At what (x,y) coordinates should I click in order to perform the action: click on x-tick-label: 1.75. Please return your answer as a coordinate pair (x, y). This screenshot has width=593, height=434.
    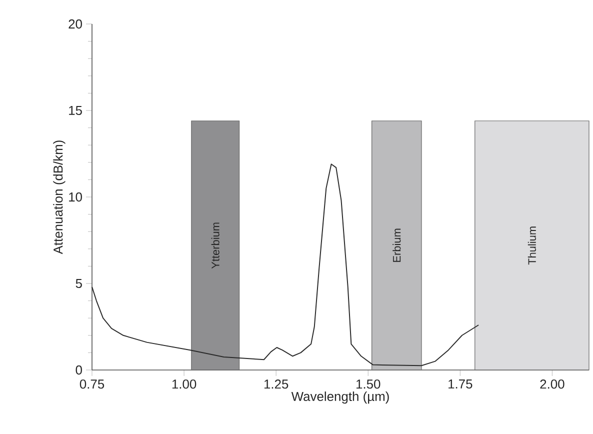
    Looking at the image, I should click on (460, 384).